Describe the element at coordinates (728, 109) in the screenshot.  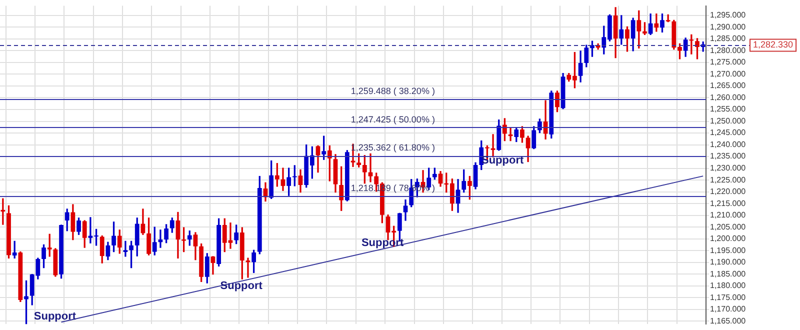
I see `y-tick-label: 1,255.000` at that location.